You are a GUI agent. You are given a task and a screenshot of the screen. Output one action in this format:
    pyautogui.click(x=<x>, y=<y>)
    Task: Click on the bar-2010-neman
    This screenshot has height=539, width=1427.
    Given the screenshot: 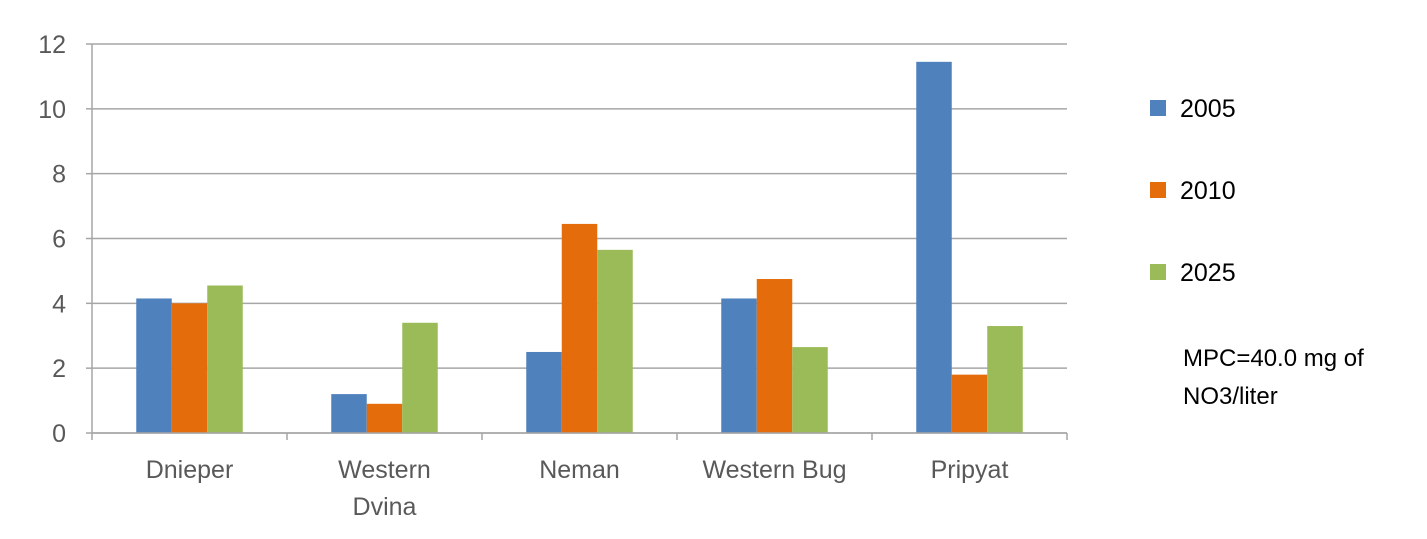 What is the action you would take?
    pyautogui.click(x=579, y=328)
    